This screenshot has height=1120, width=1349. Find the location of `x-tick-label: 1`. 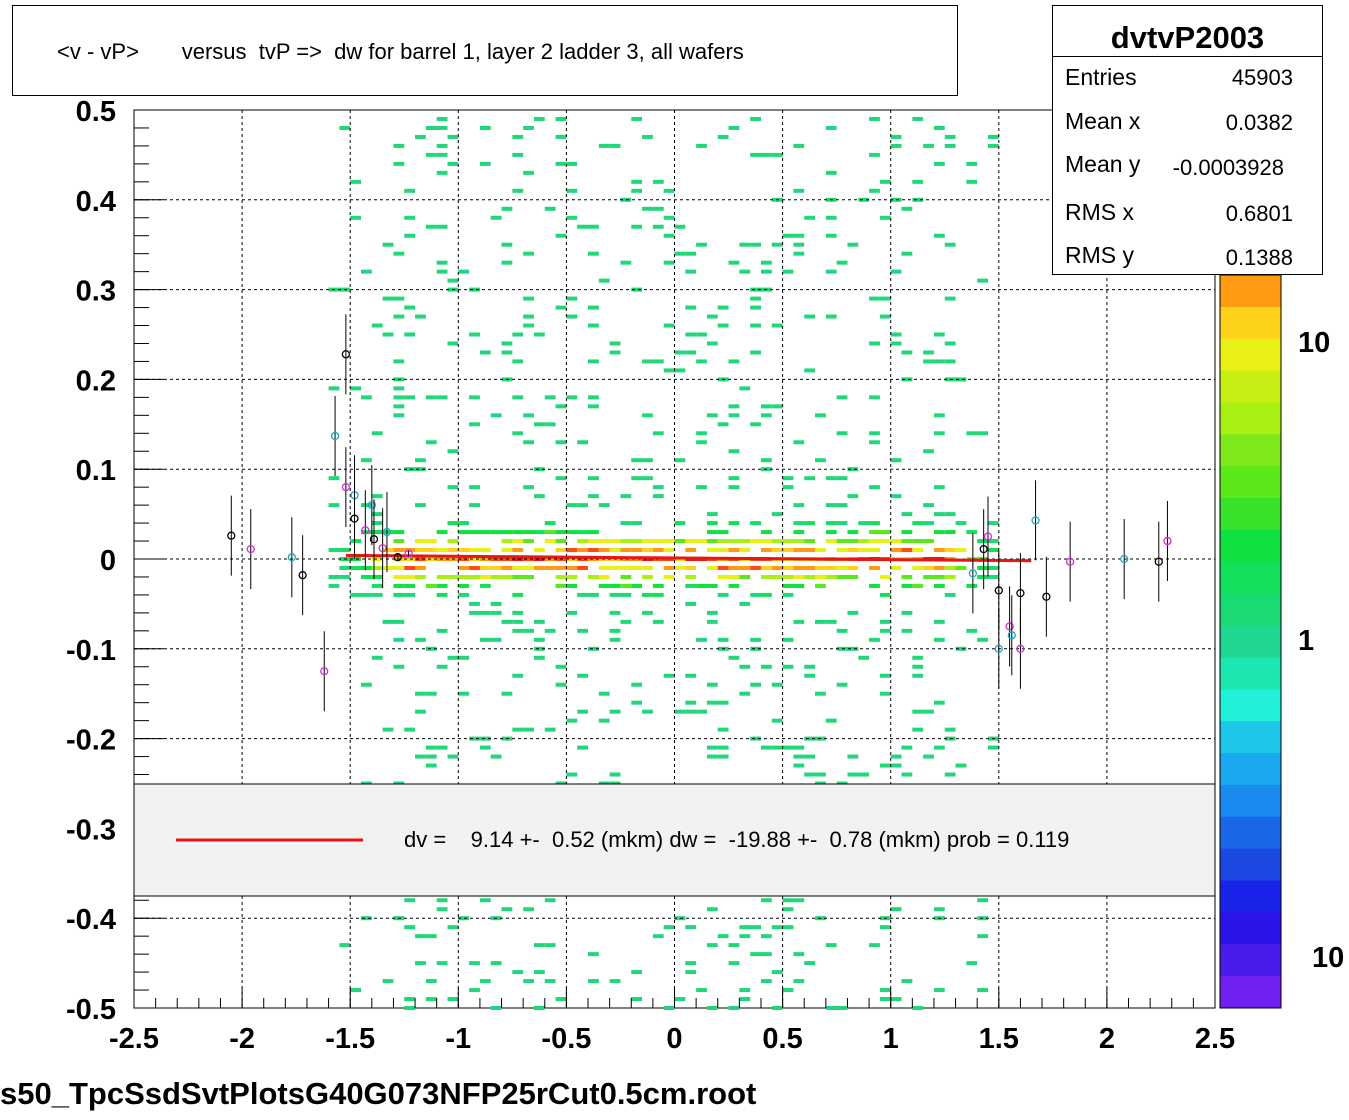

x-tick-label: 1 is located at coordinates (891, 1039).